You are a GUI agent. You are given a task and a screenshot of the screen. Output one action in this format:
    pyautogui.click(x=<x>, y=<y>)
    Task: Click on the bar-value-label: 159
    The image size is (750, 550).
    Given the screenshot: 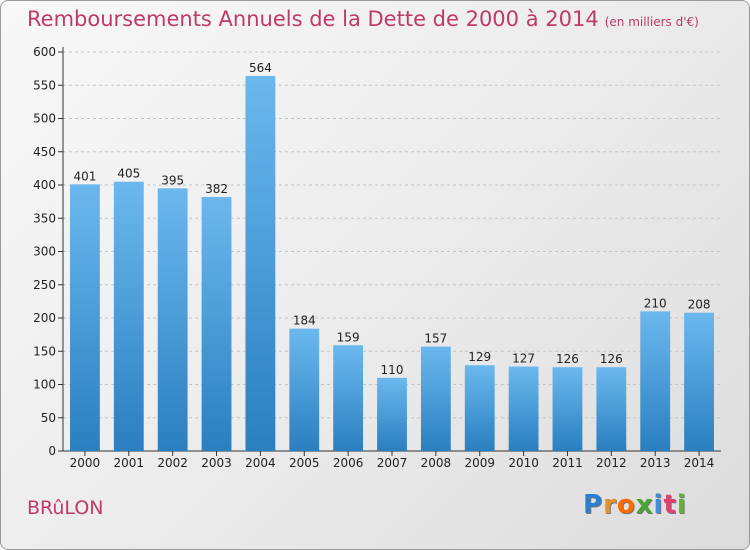 What is the action you would take?
    pyautogui.click(x=348, y=337)
    